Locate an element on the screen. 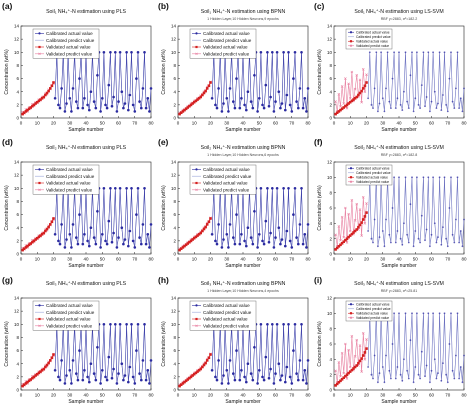 Image resolution: width=474 pixels, height=418 pixels. y-tick-label: 12 is located at coordinates (174, 311).